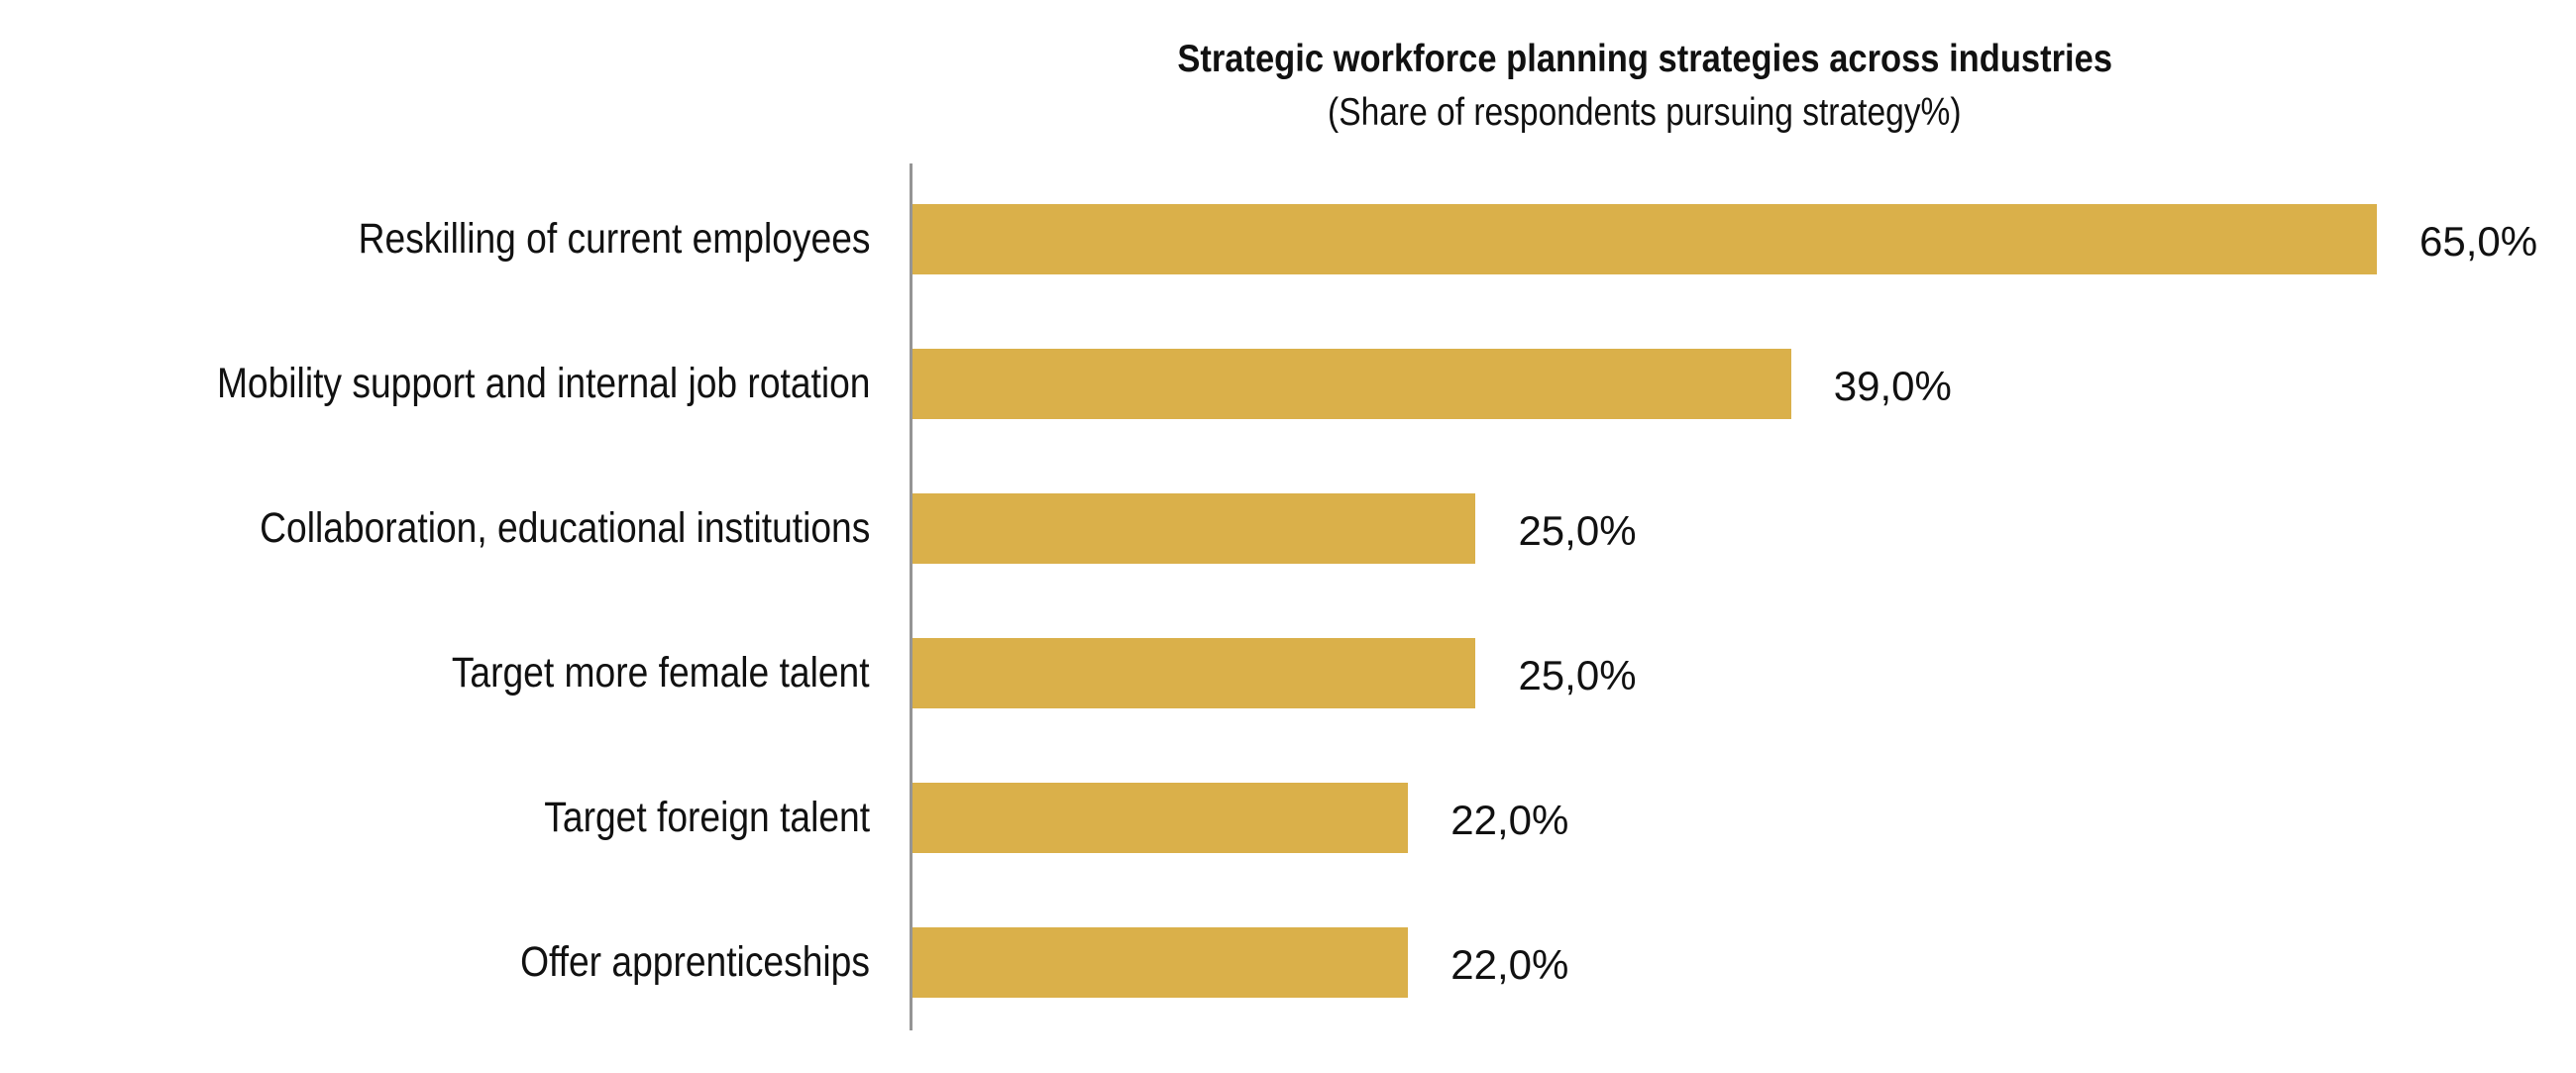  What do you see at coordinates (564, 528) in the screenshot?
I see `category-label: Collaboration, educational institutions` at bounding box center [564, 528].